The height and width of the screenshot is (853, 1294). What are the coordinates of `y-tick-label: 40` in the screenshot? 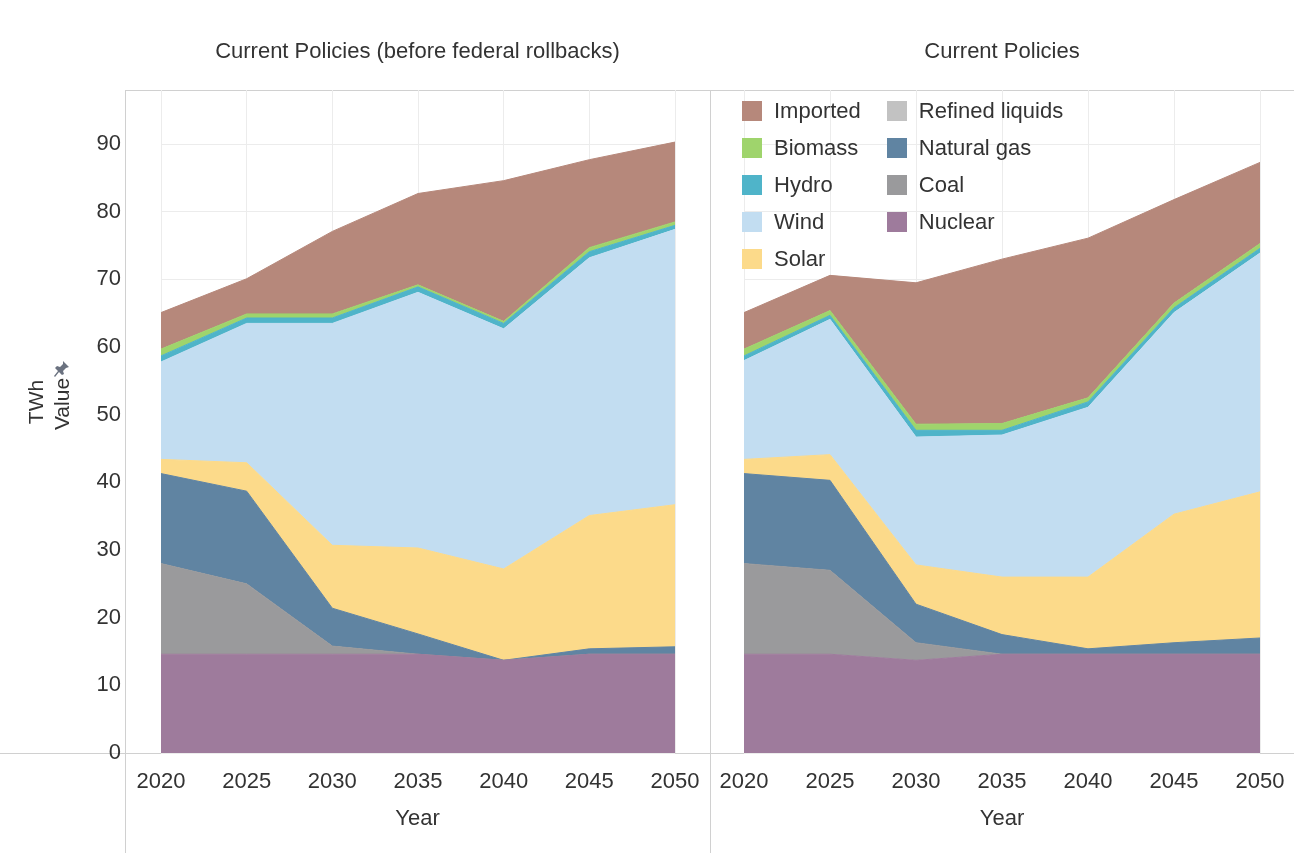 It's located at (108, 481).